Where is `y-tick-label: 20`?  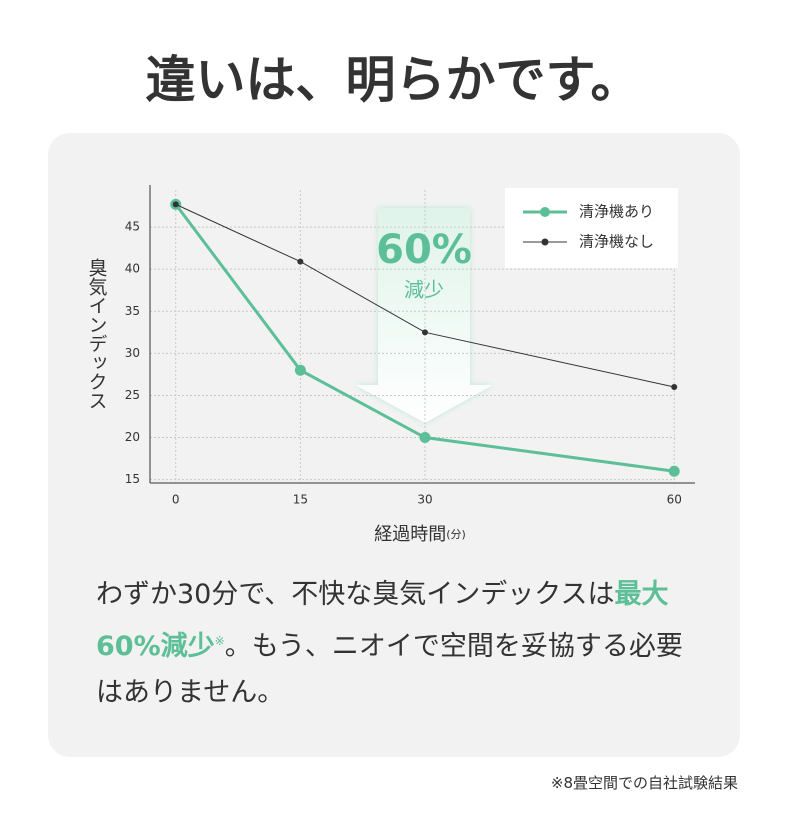
y-tick-label: 20 is located at coordinates (132, 437).